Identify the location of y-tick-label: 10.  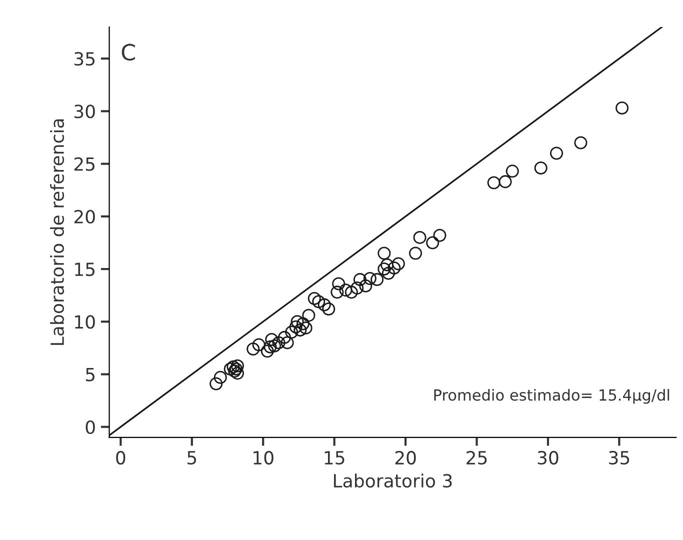
(85, 322).